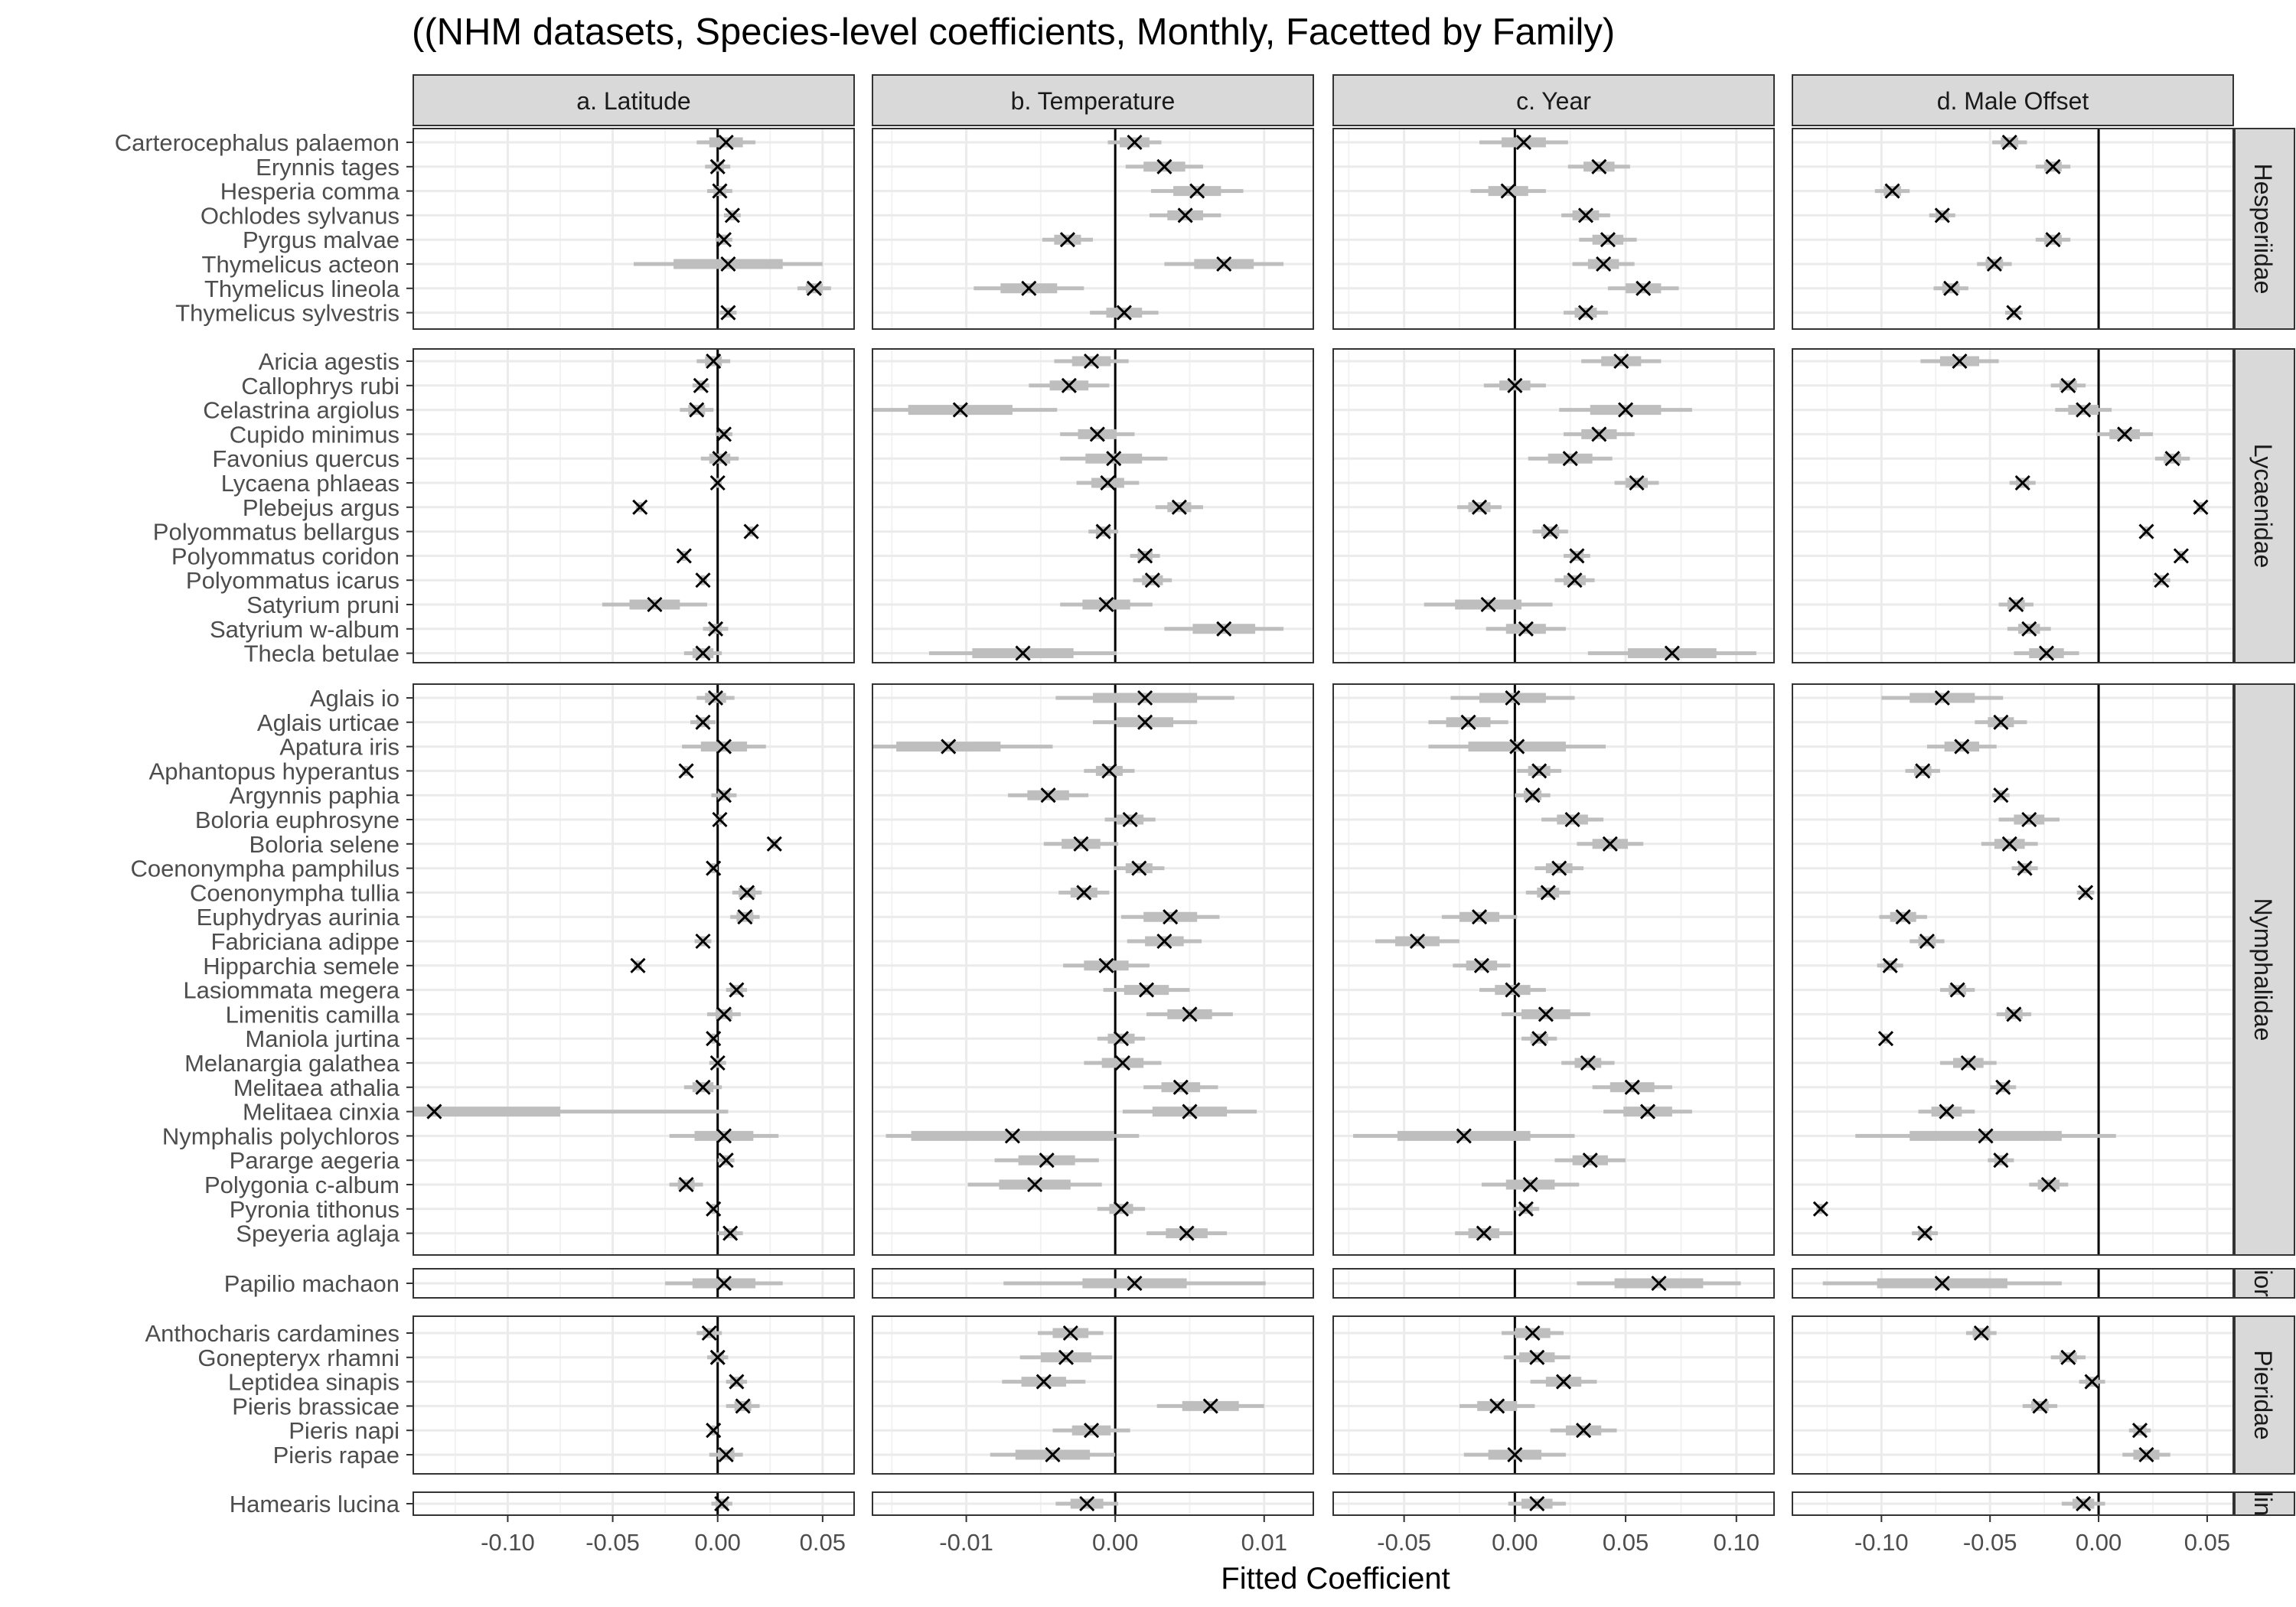 The image size is (2296, 1607). What do you see at coordinates (315, 1160) in the screenshot?
I see `species-label: Pararge aegeria` at bounding box center [315, 1160].